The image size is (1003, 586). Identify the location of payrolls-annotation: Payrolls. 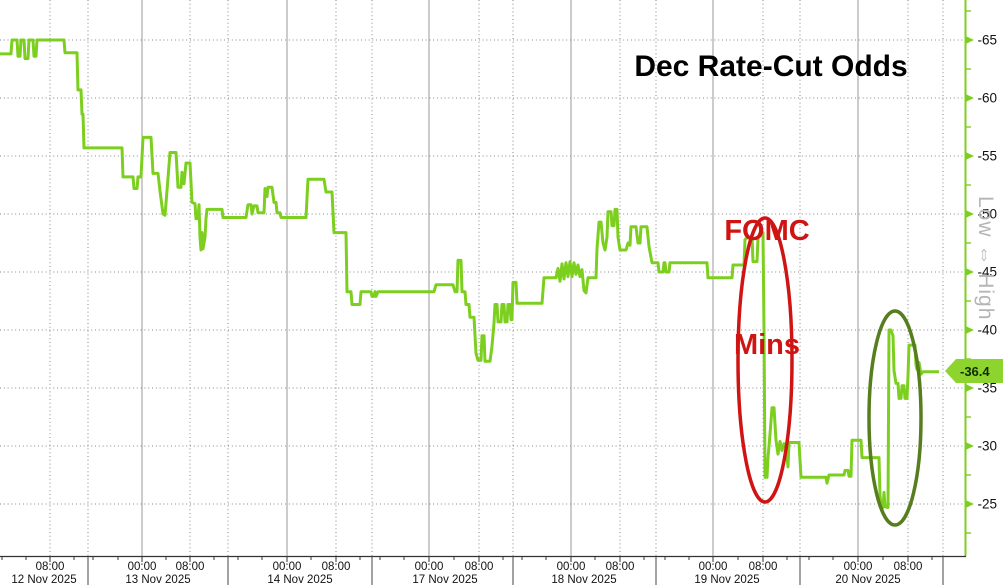
(888, 560).